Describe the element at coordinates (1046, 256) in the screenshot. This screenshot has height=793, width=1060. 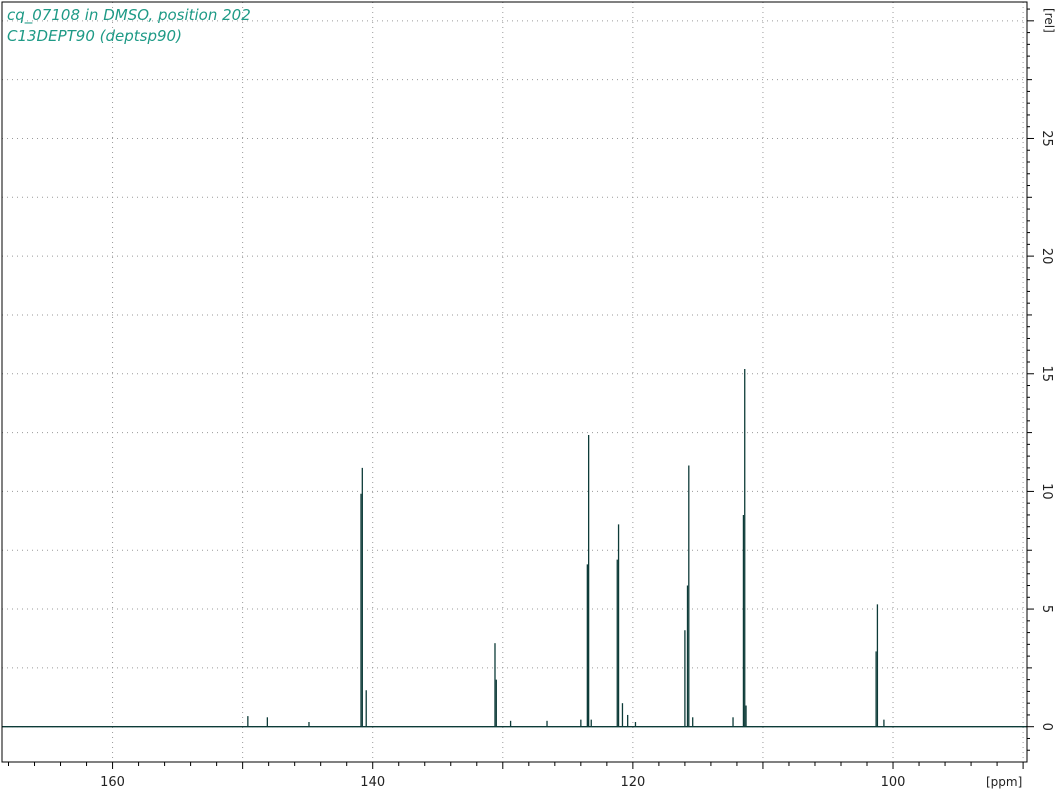
I see `y-tick-label: 20` at that location.